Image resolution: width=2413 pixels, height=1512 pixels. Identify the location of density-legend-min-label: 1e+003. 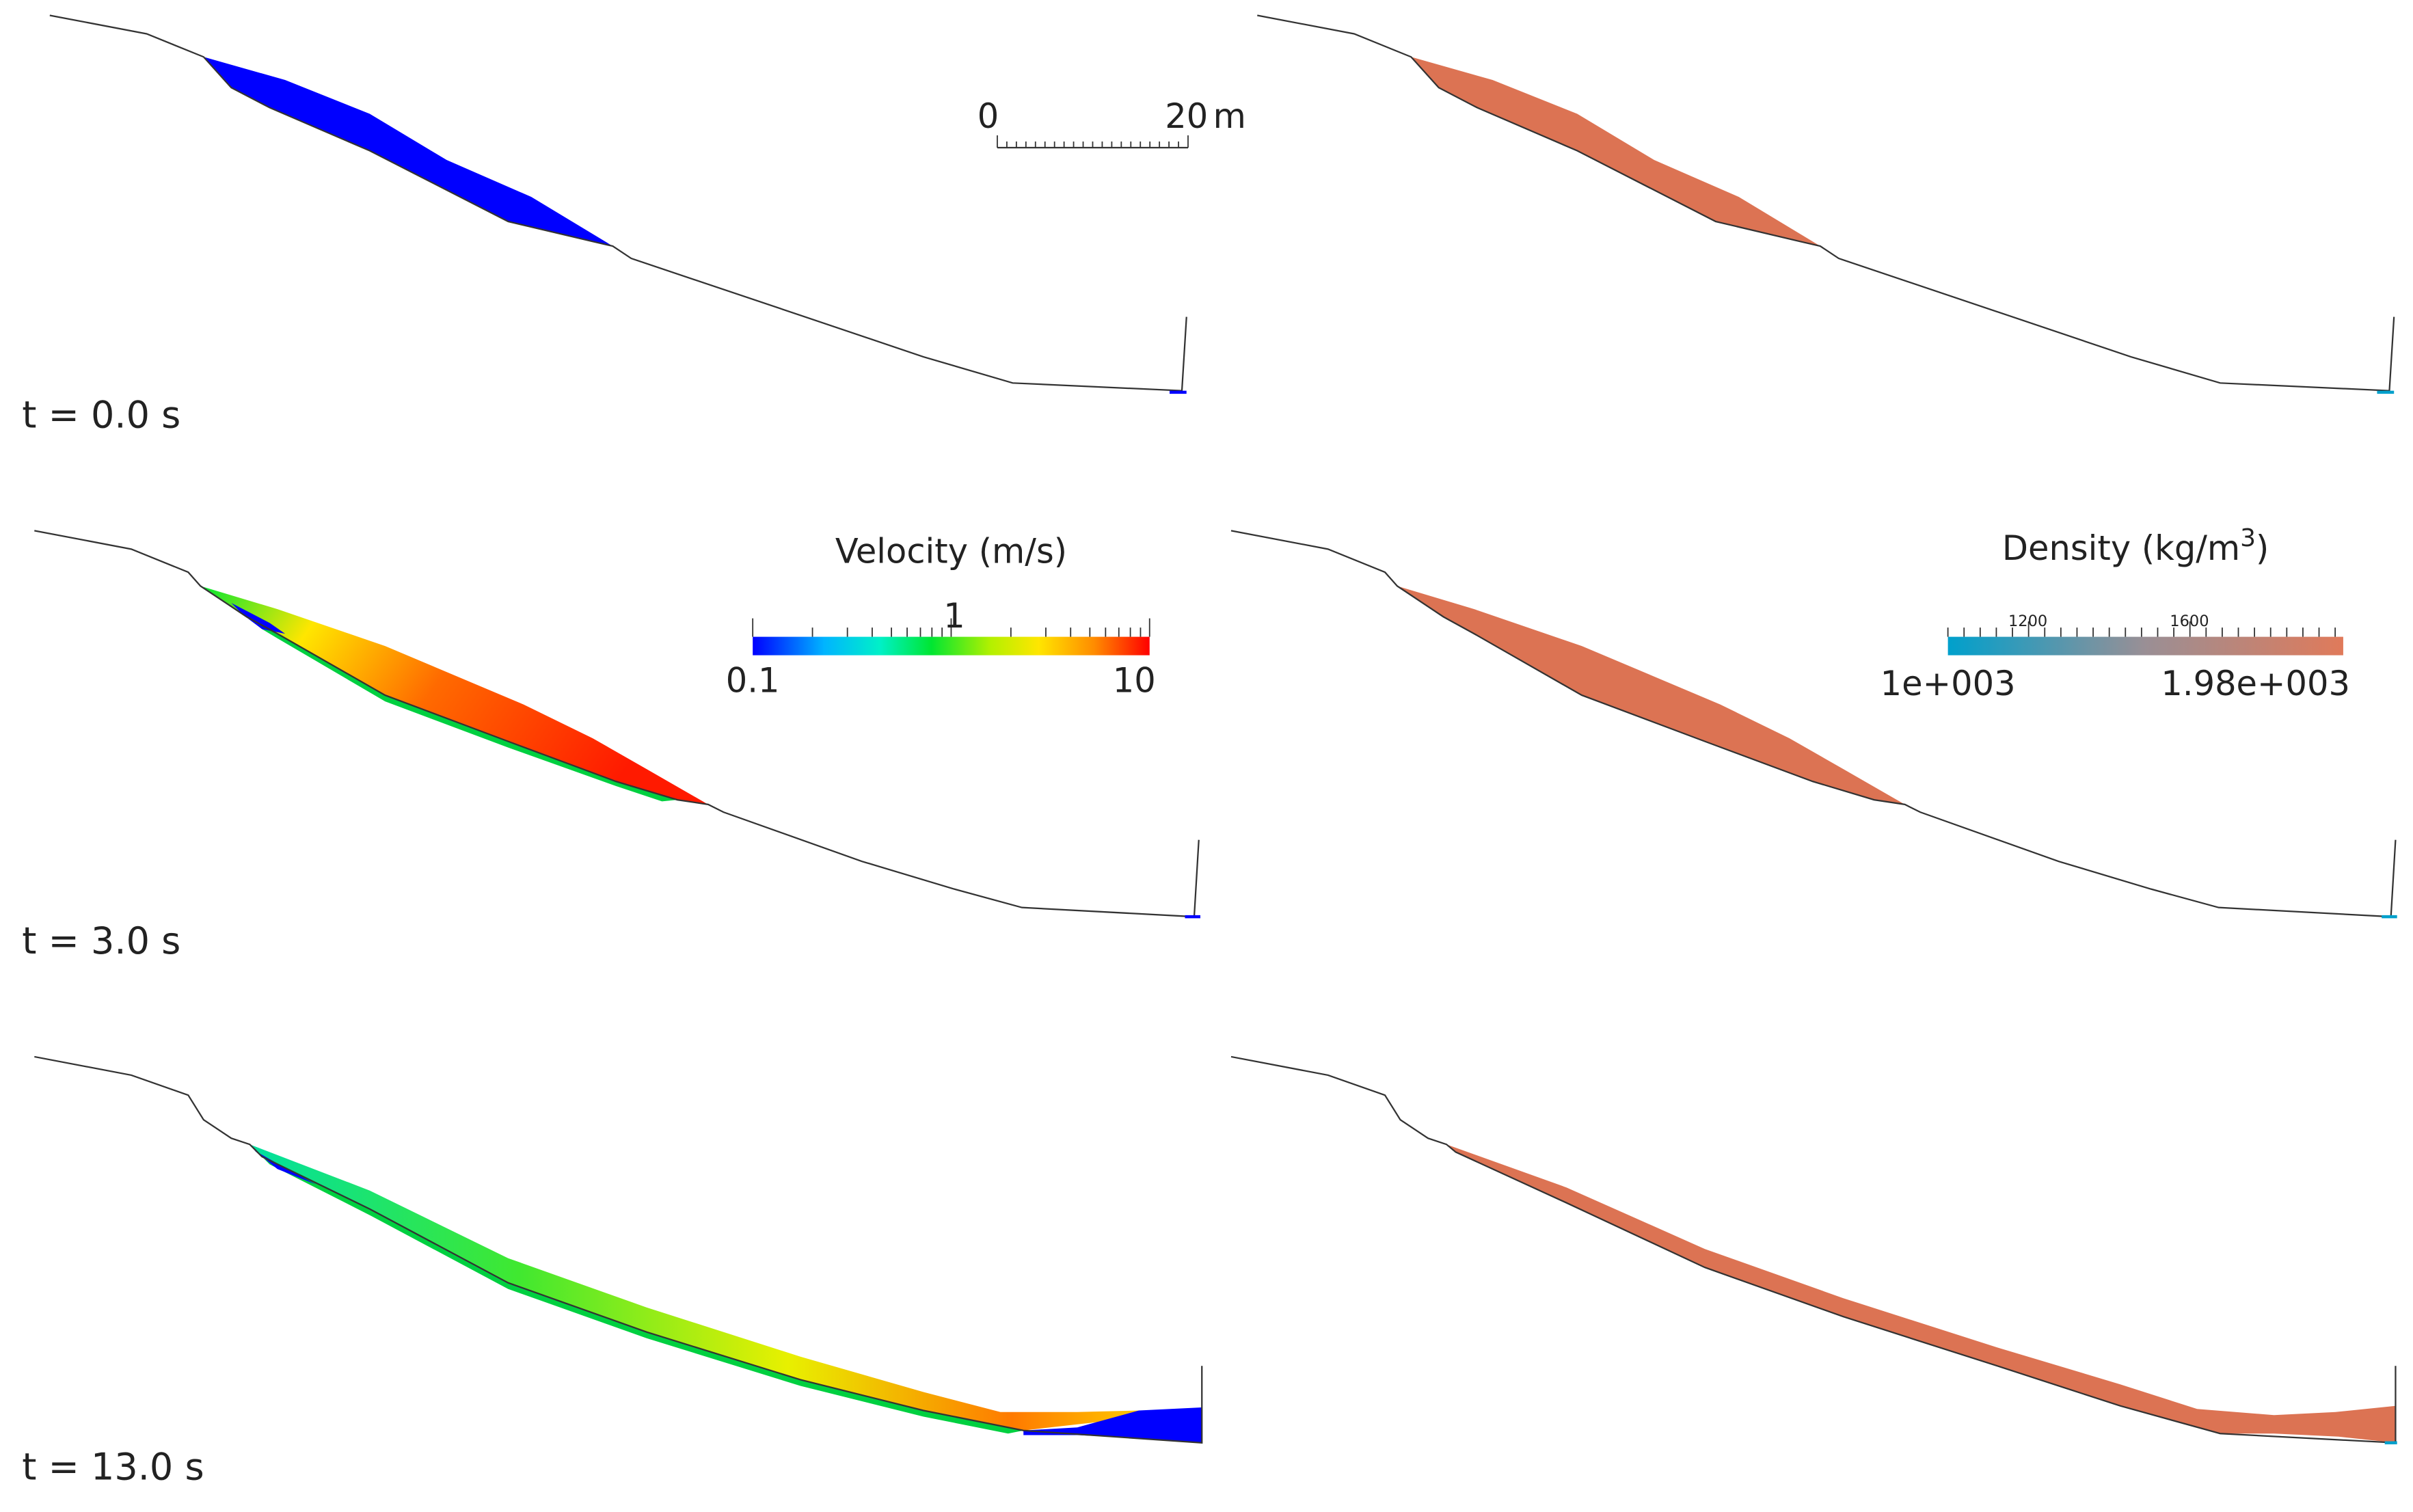
(1948, 683).